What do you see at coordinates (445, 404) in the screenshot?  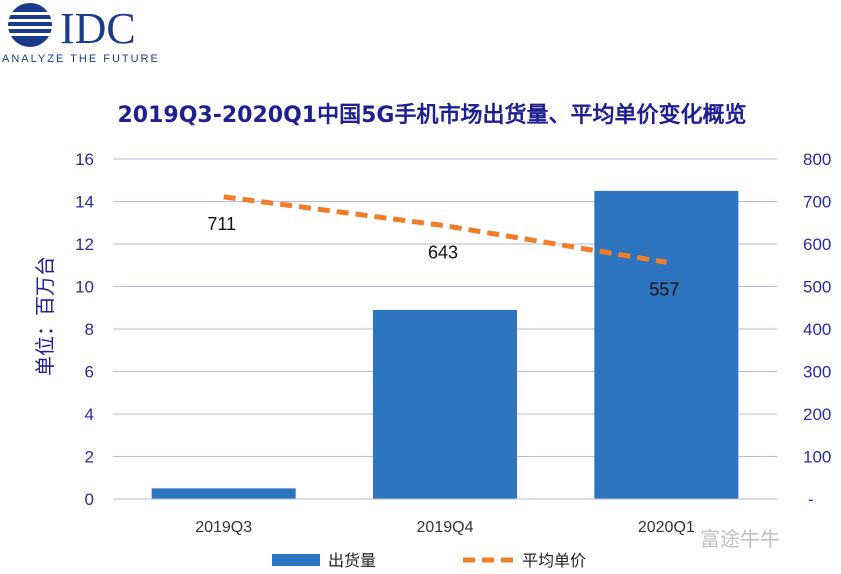 I see `bar-2019Q4` at bounding box center [445, 404].